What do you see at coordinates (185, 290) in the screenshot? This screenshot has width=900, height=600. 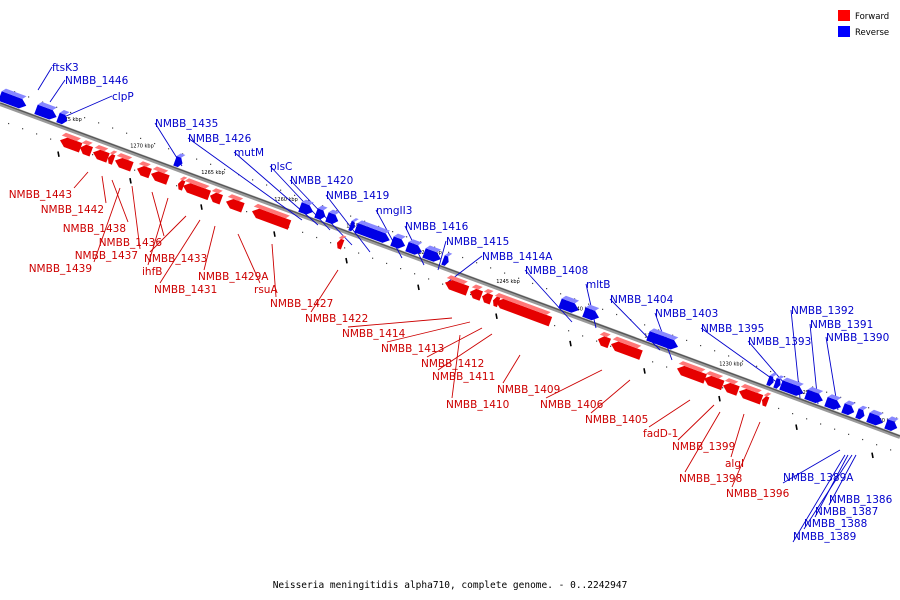 I see `gene-label-NMBB_1431: NMBB_1431` at bounding box center [185, 290].